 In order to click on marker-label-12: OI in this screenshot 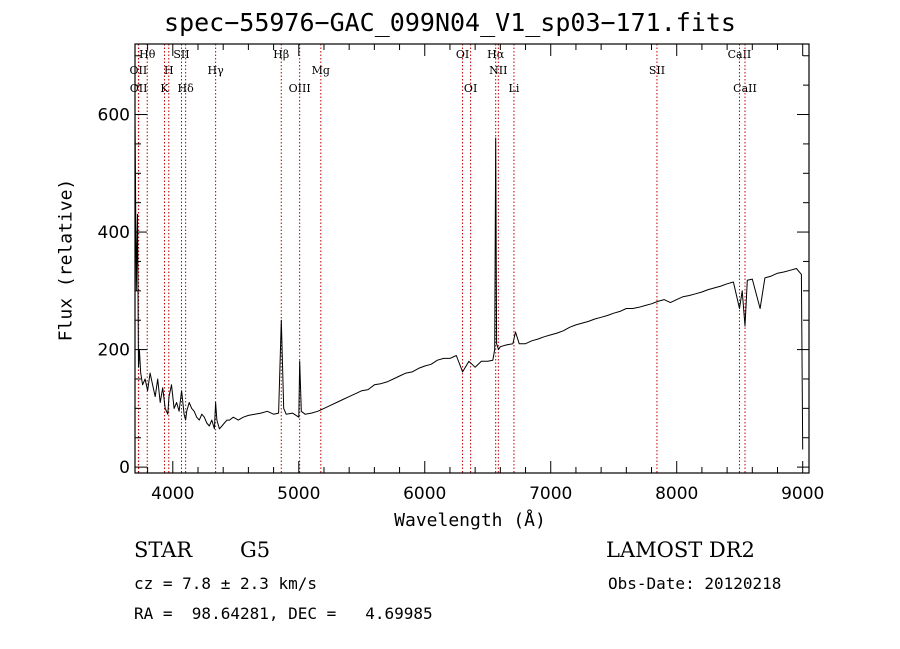, I will do `click(470, 88)`.